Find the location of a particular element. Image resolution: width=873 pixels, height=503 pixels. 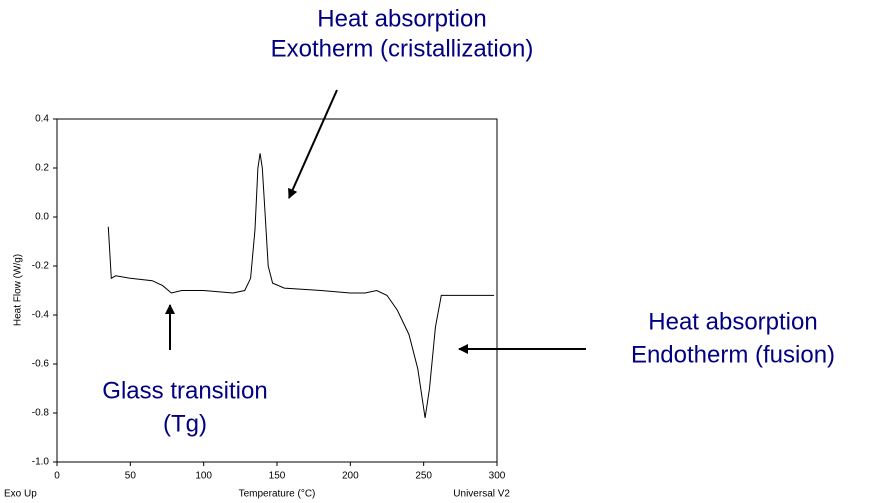

footer-left: Exo Up is located at coordinates (20, 494).